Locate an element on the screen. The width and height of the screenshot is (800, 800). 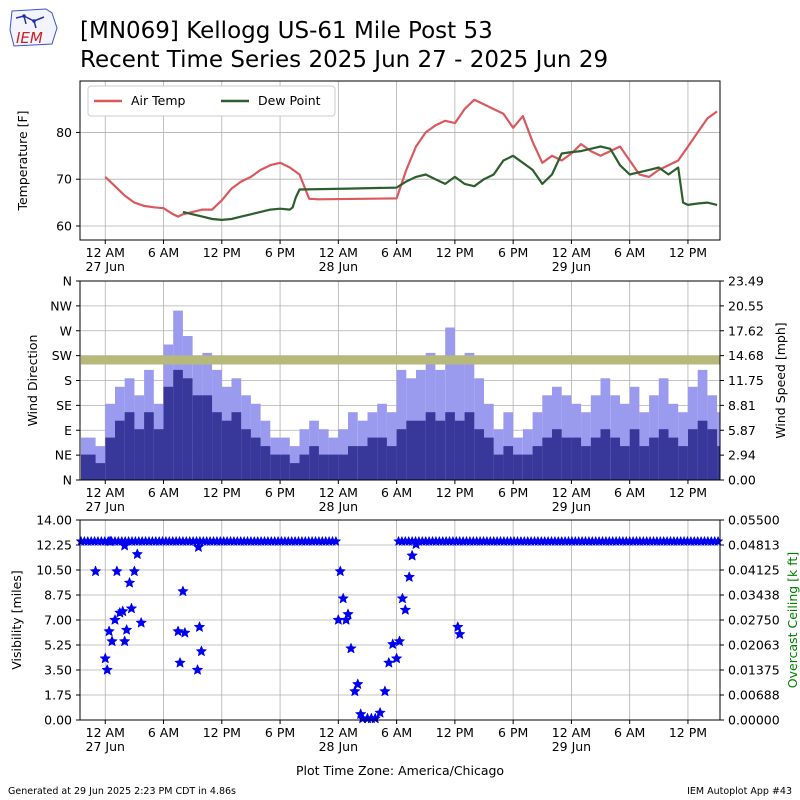
speed-tick-label: 14.68 is located at coordinates (746, 355).